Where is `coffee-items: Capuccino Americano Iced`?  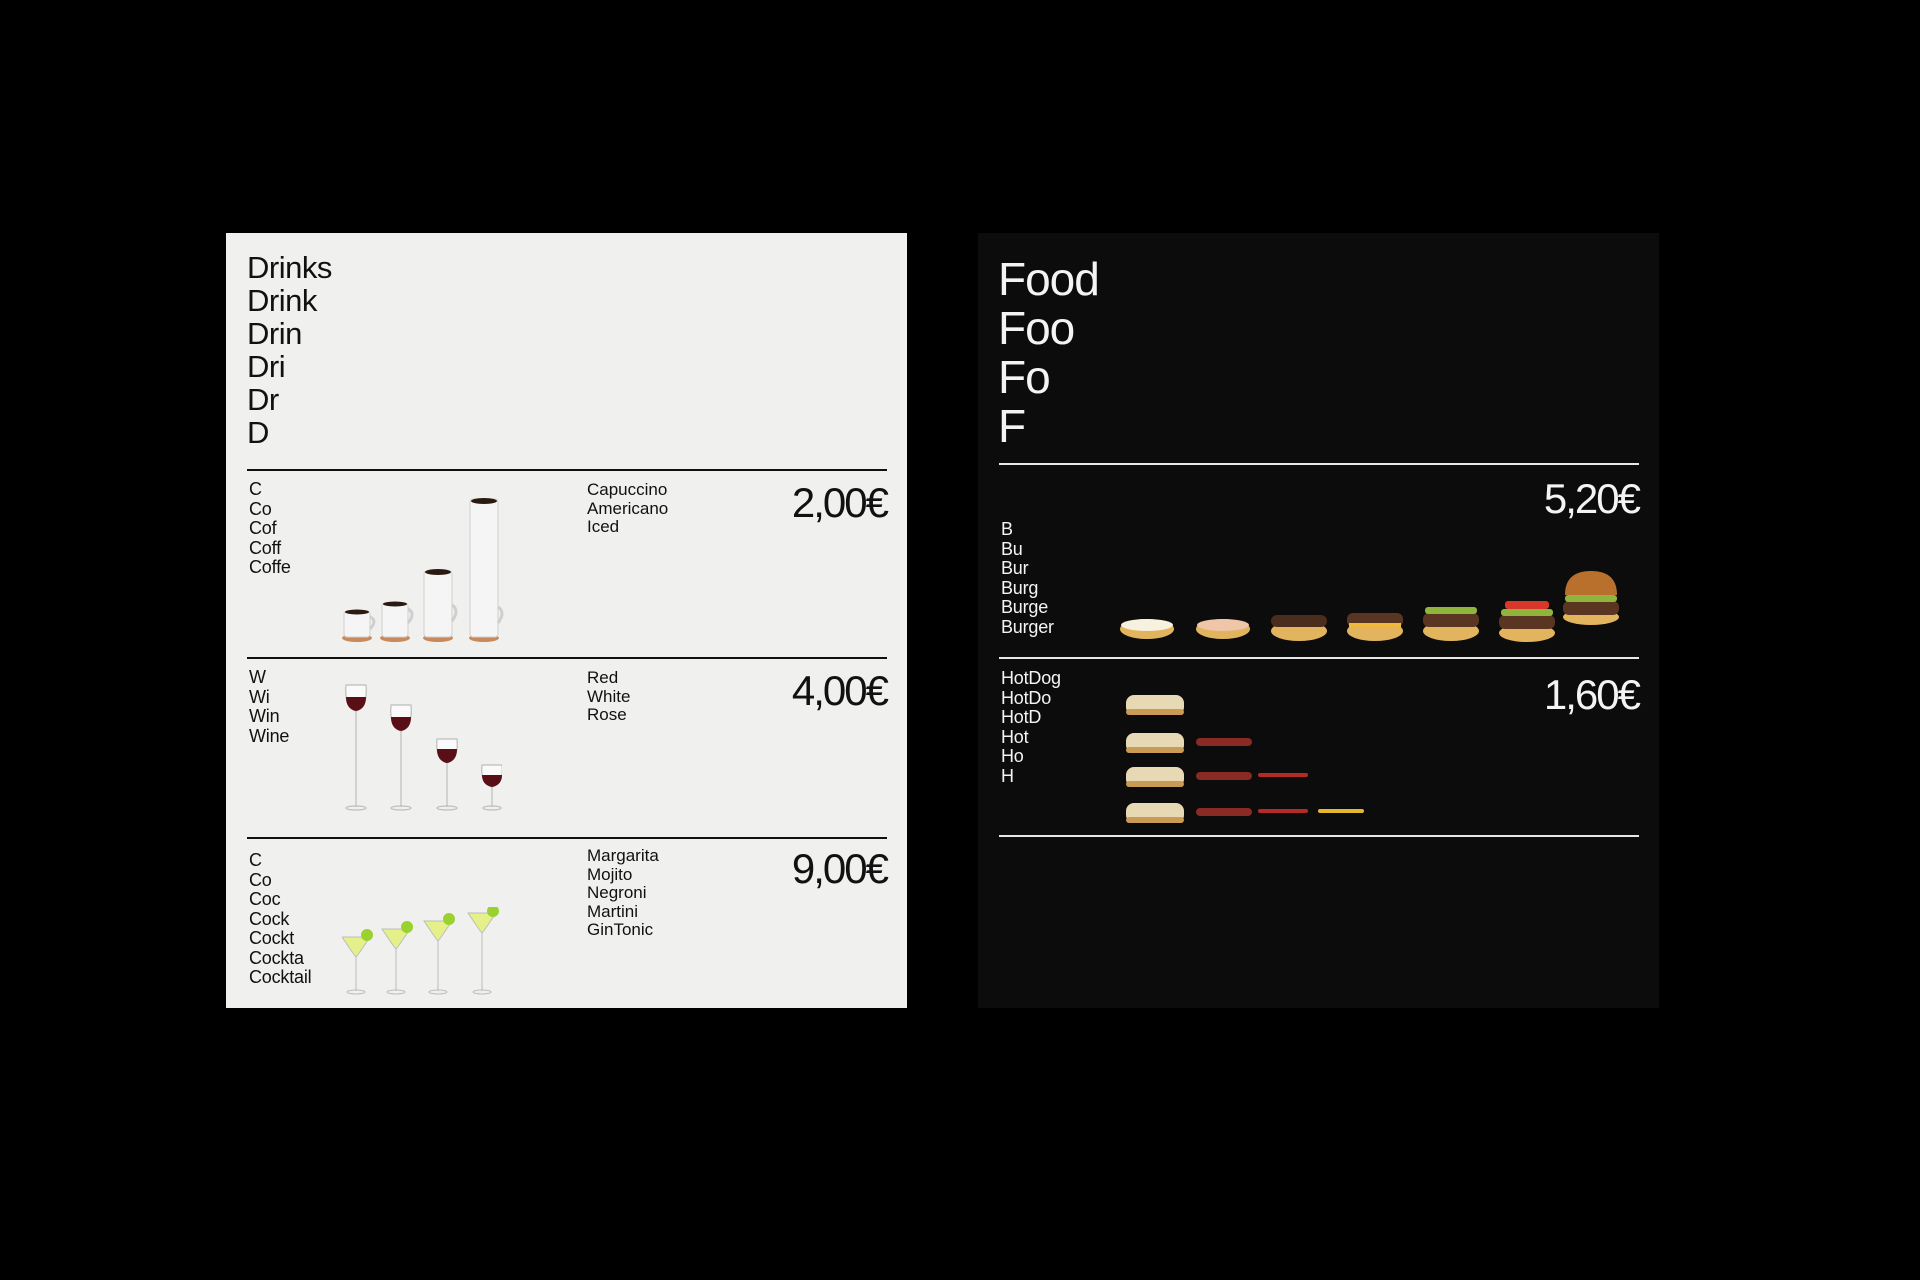 coffee-items: Capuccino Americano Iced is located at coordinates (628, 508).